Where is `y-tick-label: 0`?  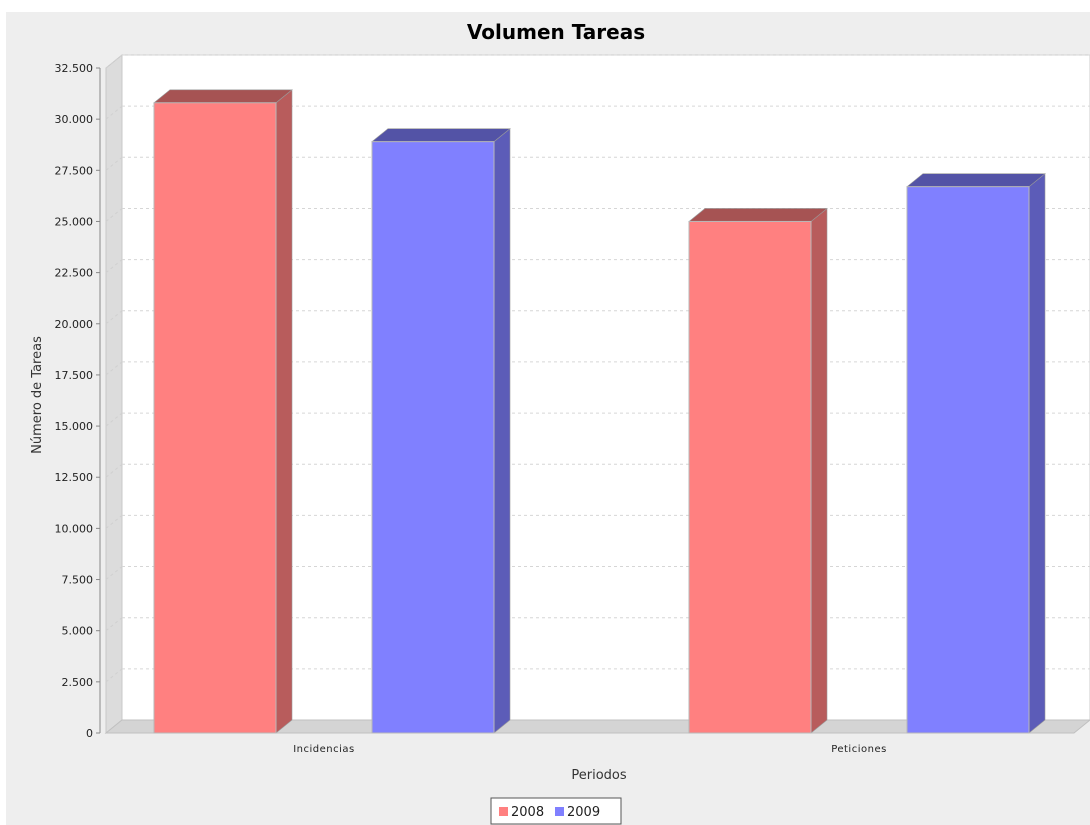 y-tick-label: 0 is located at coordinates (89, 733).